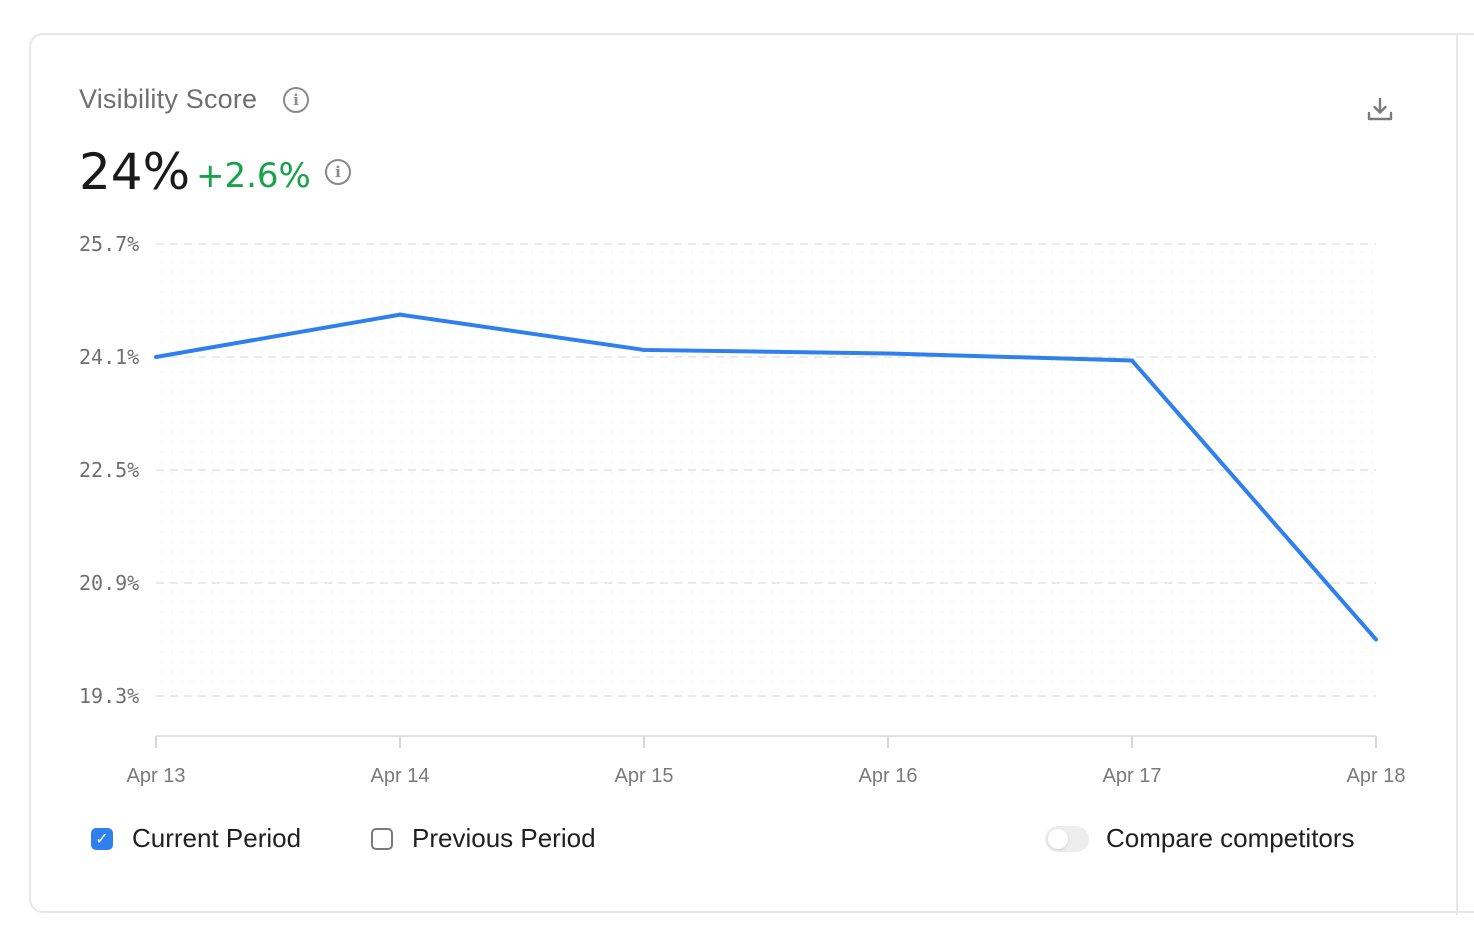 This screenshot has width=1474, height=938. Describe the element at coordinates (1376, 776) in the screenshot. I see `x-tick-label: Apr 18` at that location.